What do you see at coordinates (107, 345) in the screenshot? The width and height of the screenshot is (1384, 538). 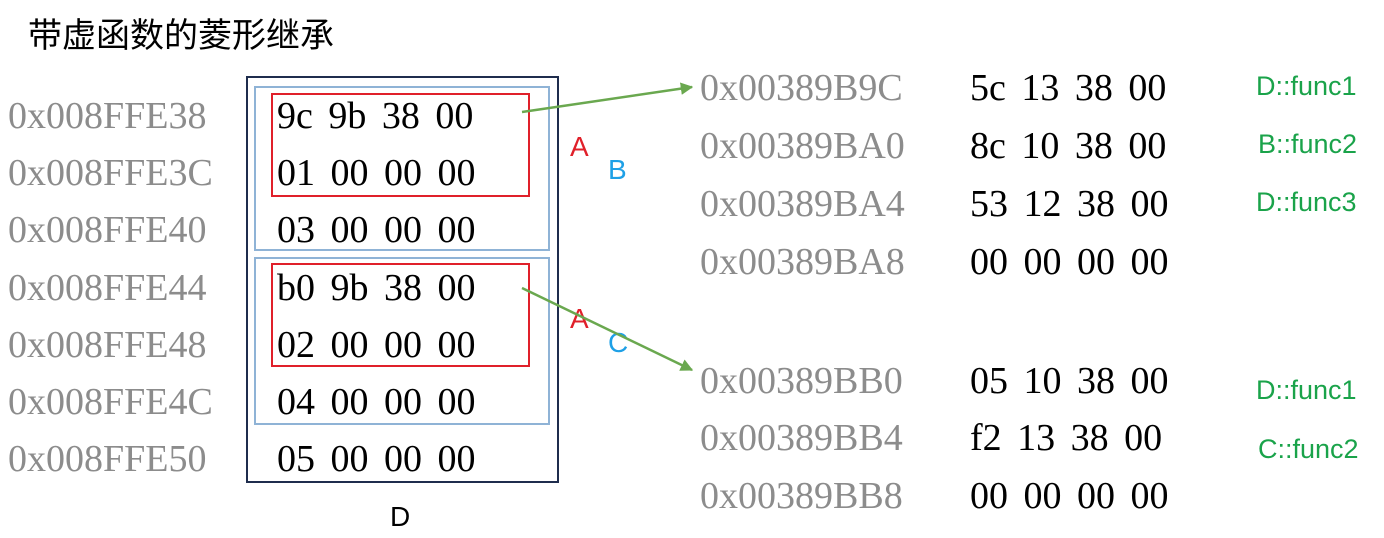 I see `object-address: 0x008FFE48` at bounding box center [107, 345].